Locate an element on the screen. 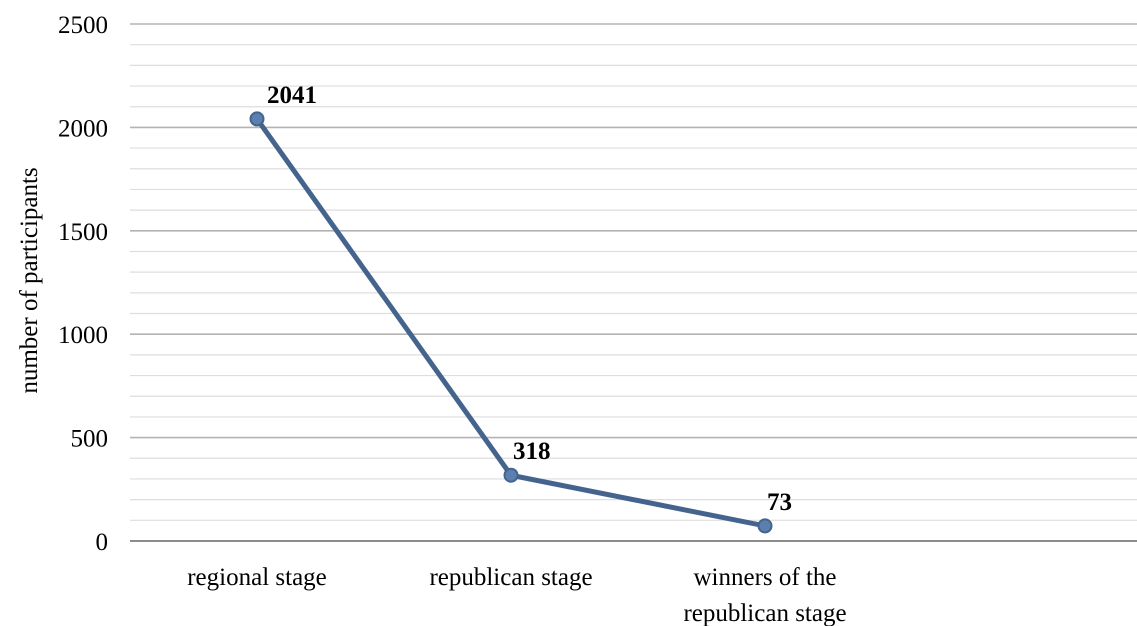  y-tick-label: 1000 is located at coordinates (83, 335).